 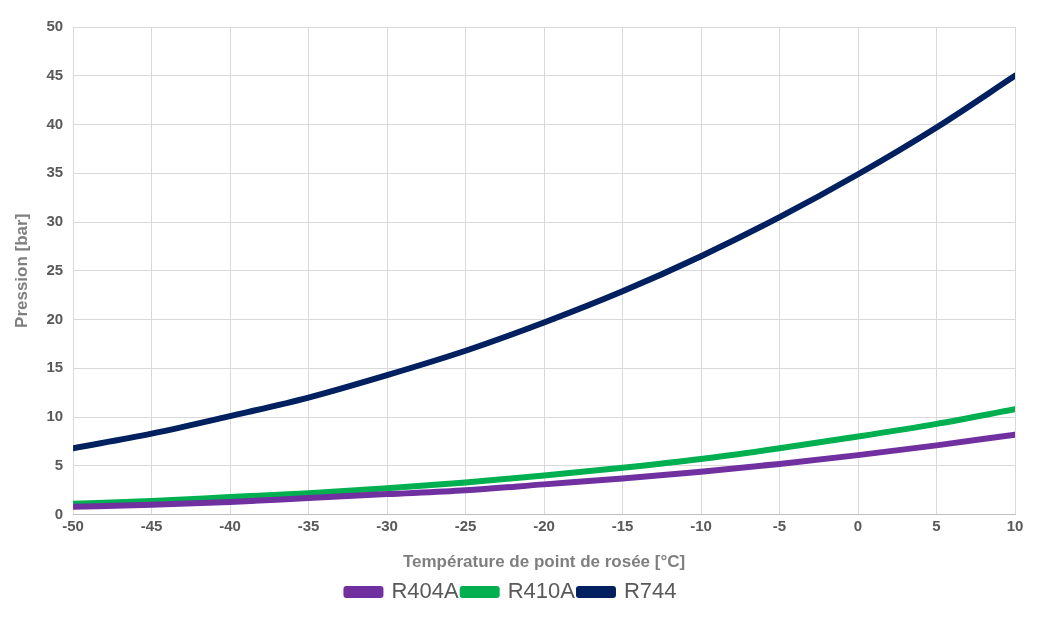 What do you see at coordinates (701, 525) in the screenshot?
I see `x-tick-label: -10` at bounding box center [701, 525].